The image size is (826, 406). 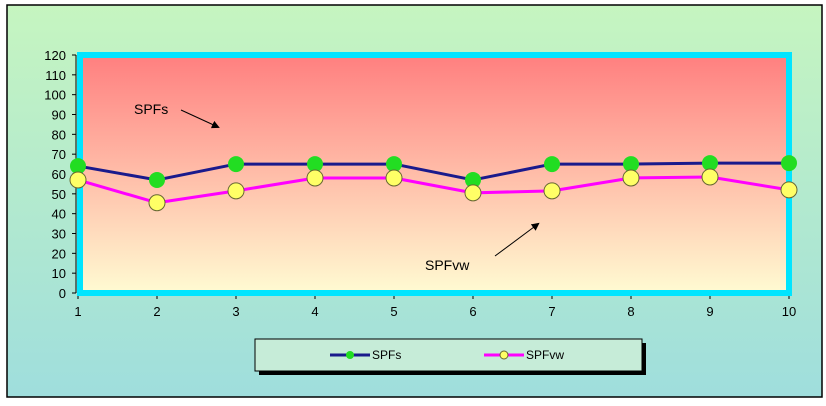 What do you see at coordinates (447, 265) in the screenshot?
I see `annotation-spfvw: SPFvw` at bounding box center [447, 265].